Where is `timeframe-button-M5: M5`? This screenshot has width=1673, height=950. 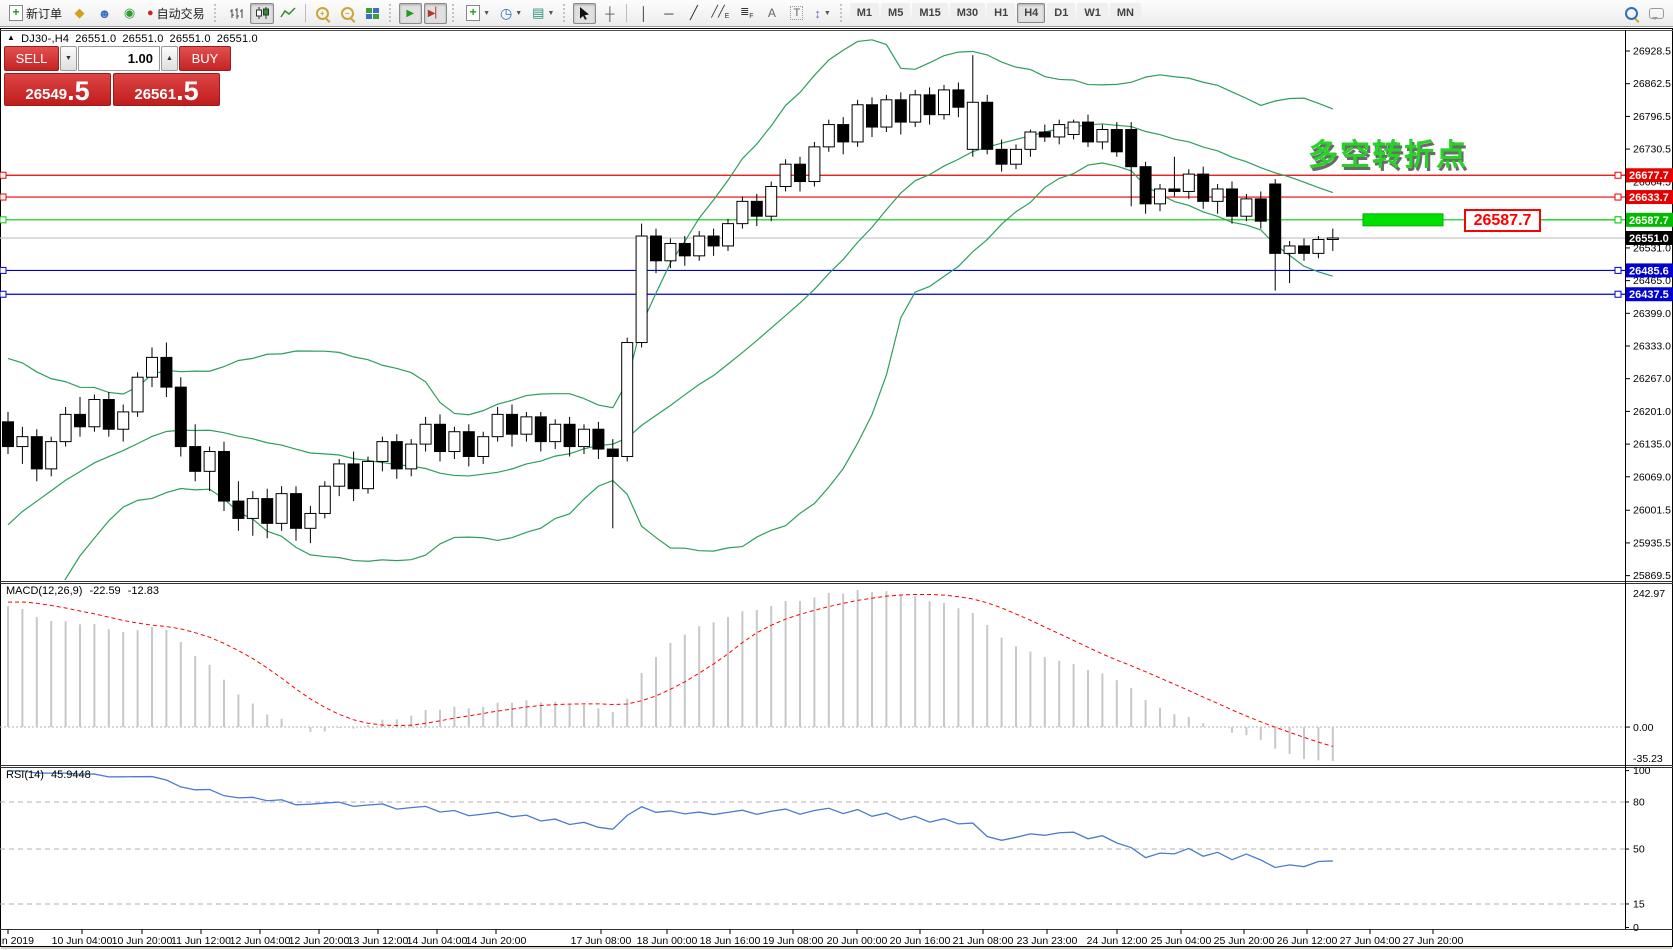 timeframe-button-M5: M5 is located at coordinates (896, 13).